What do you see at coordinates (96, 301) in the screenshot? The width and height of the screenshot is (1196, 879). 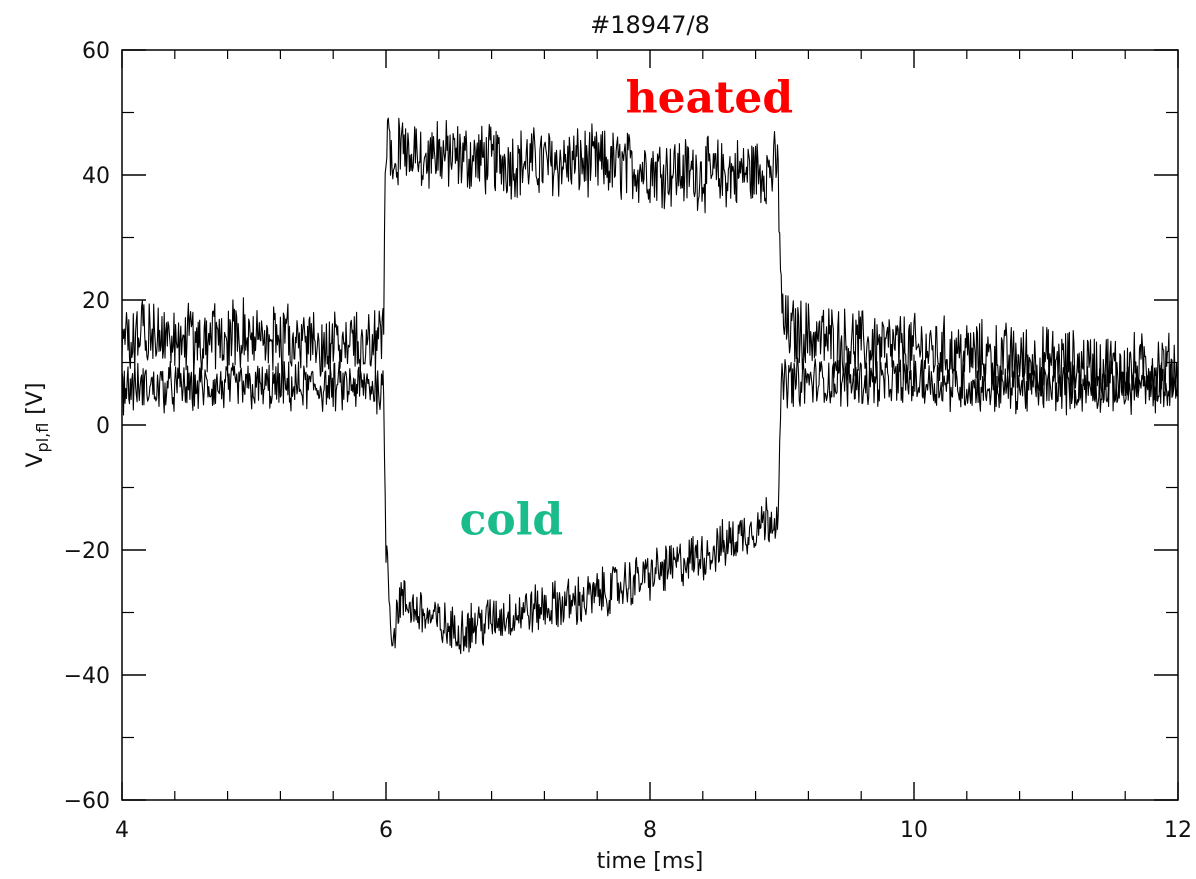 I see `y-tick-label: 20` at bounding box center [96, 301].